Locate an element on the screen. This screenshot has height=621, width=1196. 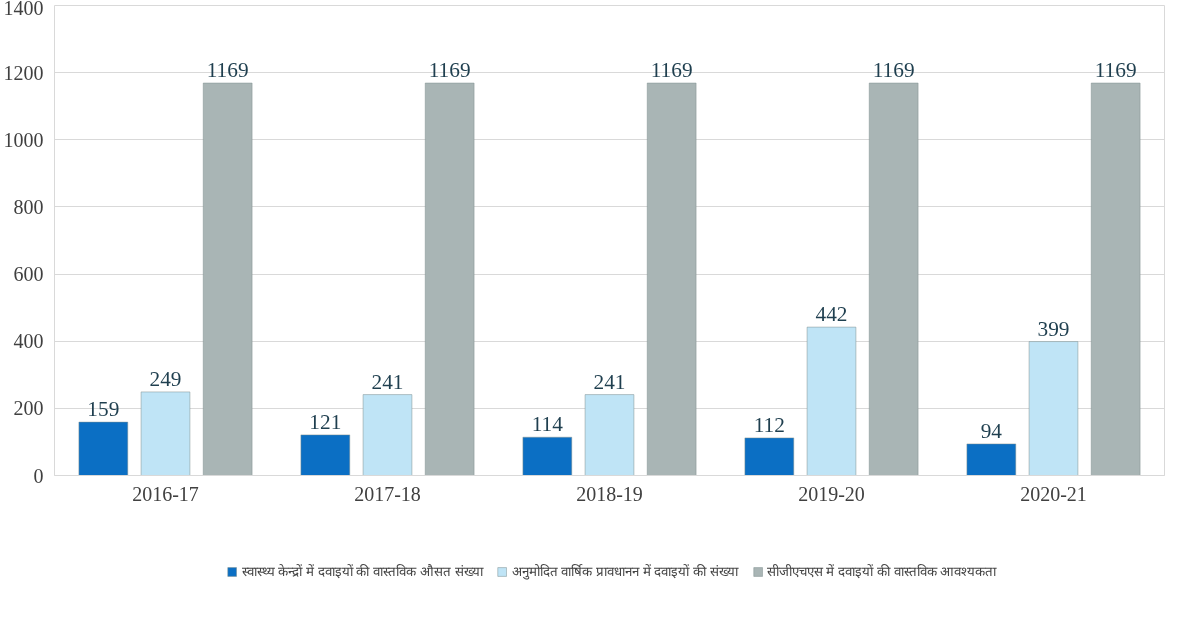
data-label: 121 is located at coordinates (325, 421).